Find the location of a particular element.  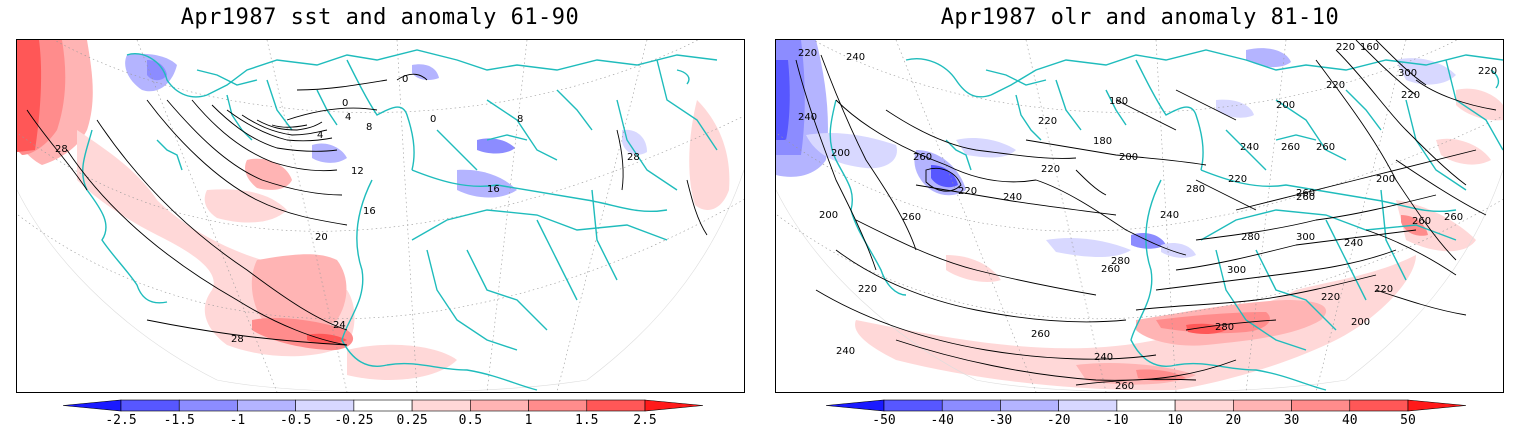

contour-label: 160 is located at coordinates (1369, 47).